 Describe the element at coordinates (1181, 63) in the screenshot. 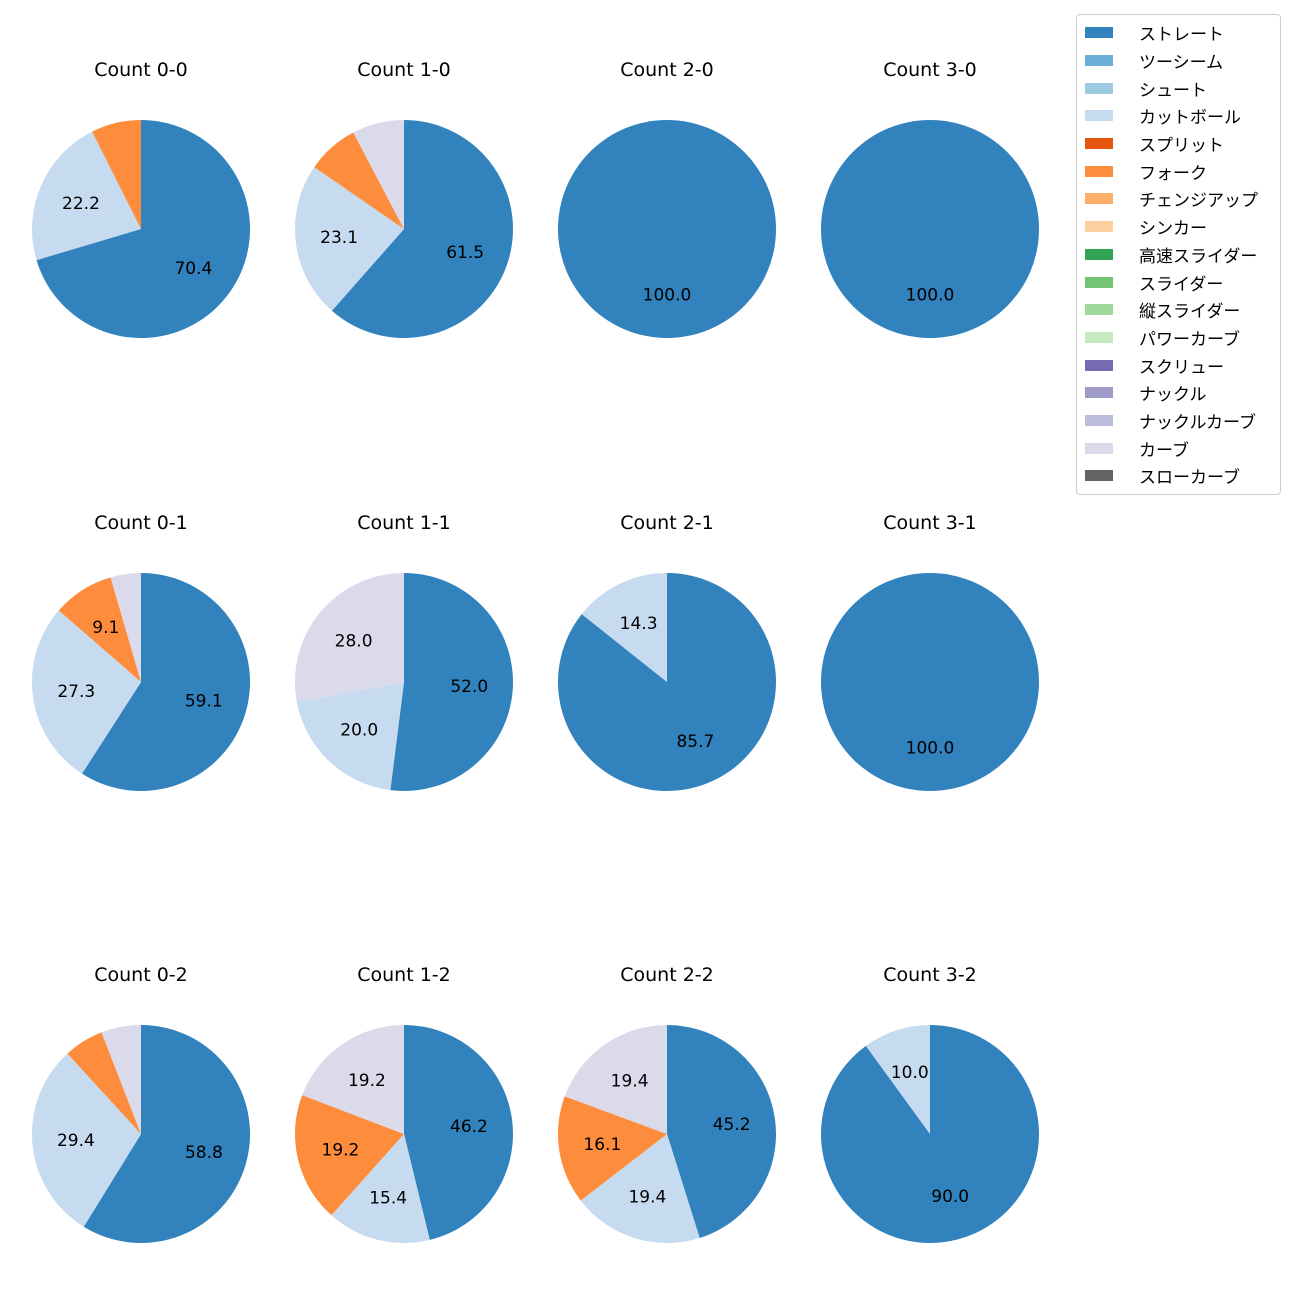

I see `legend-label: ツーシーム` at that location.